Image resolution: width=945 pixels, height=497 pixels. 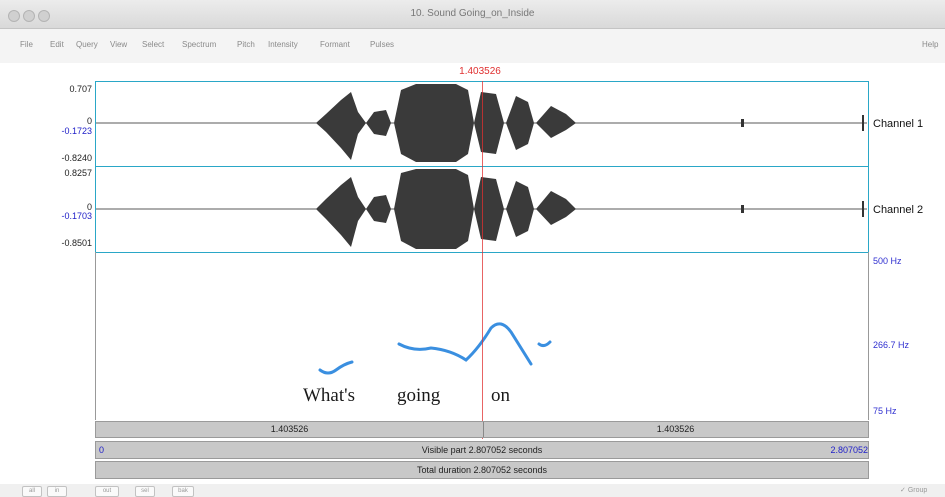 What do you see at coordinates (107, 491) in the screenshot?
I see `zoom-out-button: out` at bounding box center [107, 491].